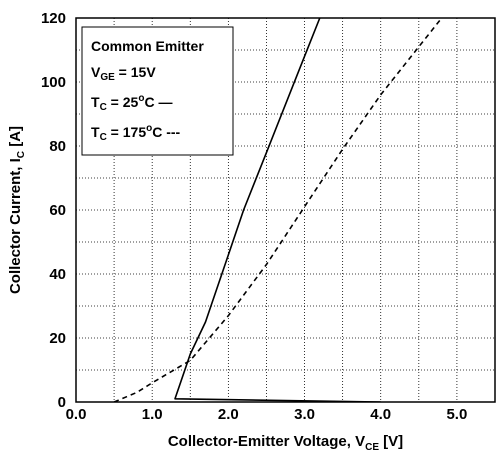 This screenshot has width=499, height=457. Describe the element at coordinates (76, 414) in the screenshot. I see `x-tick-label: 0.0` at that location.